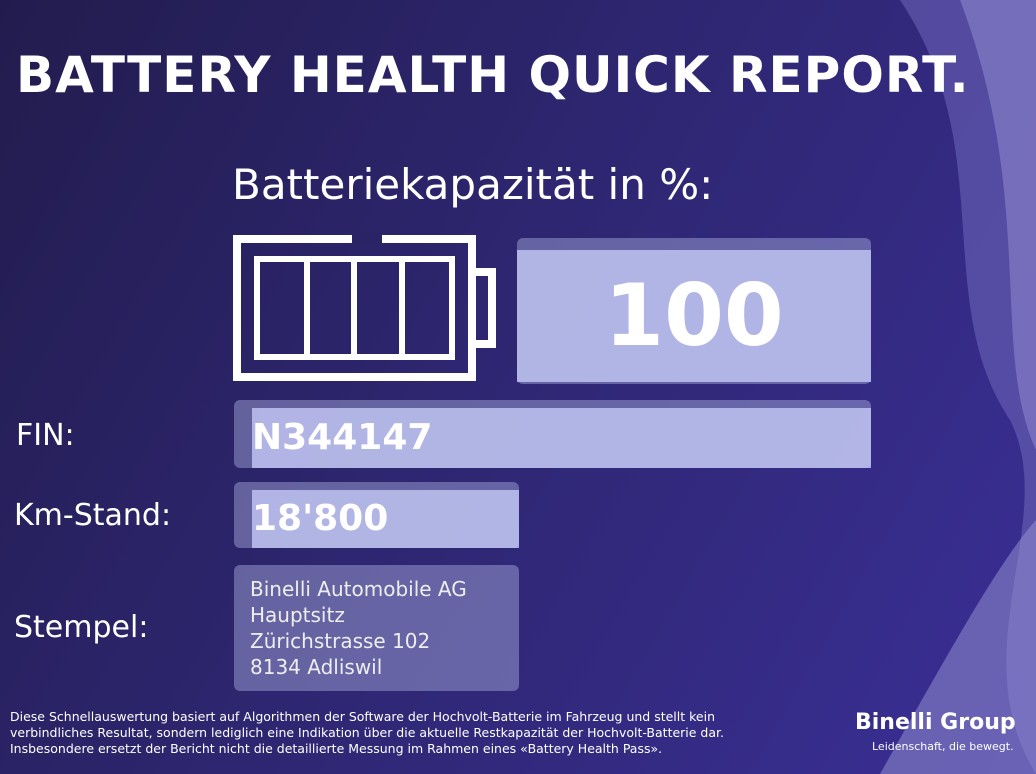 Image resolution: width=1036 pixels, height=774 pixels. I want to click on stamp-line: Zürichstrasse 102, so click(340, 641).